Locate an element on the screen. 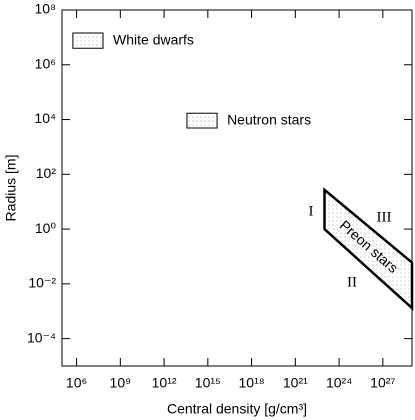 This screenshot has height=420, width=415. x-tick-label: 10¹⁸ is located at coordinates (252, 383).